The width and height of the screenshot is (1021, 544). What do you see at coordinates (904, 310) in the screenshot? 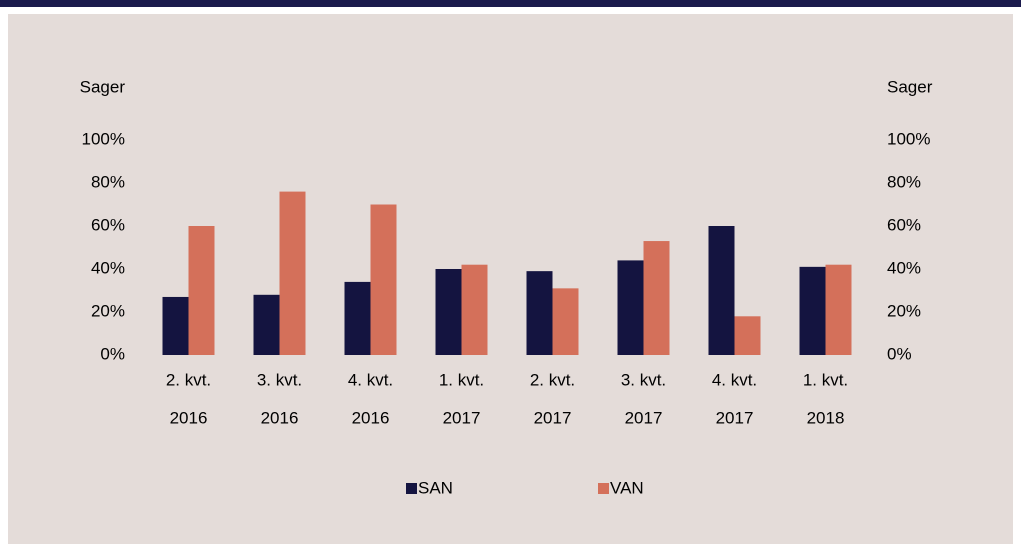
I see `y2-tick-label: 20%` at bounding box center [904, 310].